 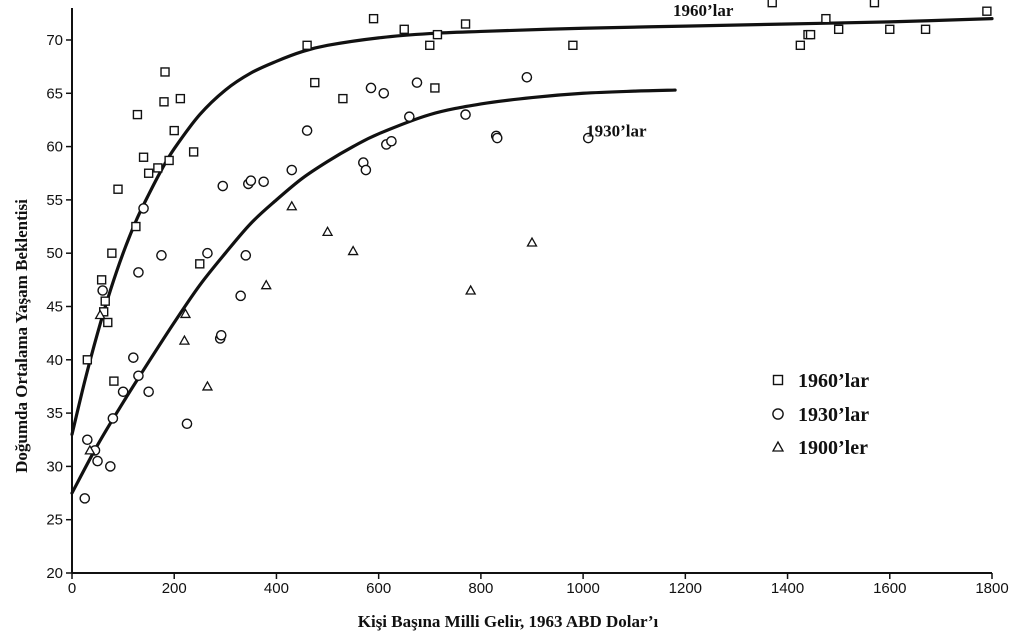 I want to click on curve-labels: 1960’lar 1930’lar, so click(x=660, y=70).